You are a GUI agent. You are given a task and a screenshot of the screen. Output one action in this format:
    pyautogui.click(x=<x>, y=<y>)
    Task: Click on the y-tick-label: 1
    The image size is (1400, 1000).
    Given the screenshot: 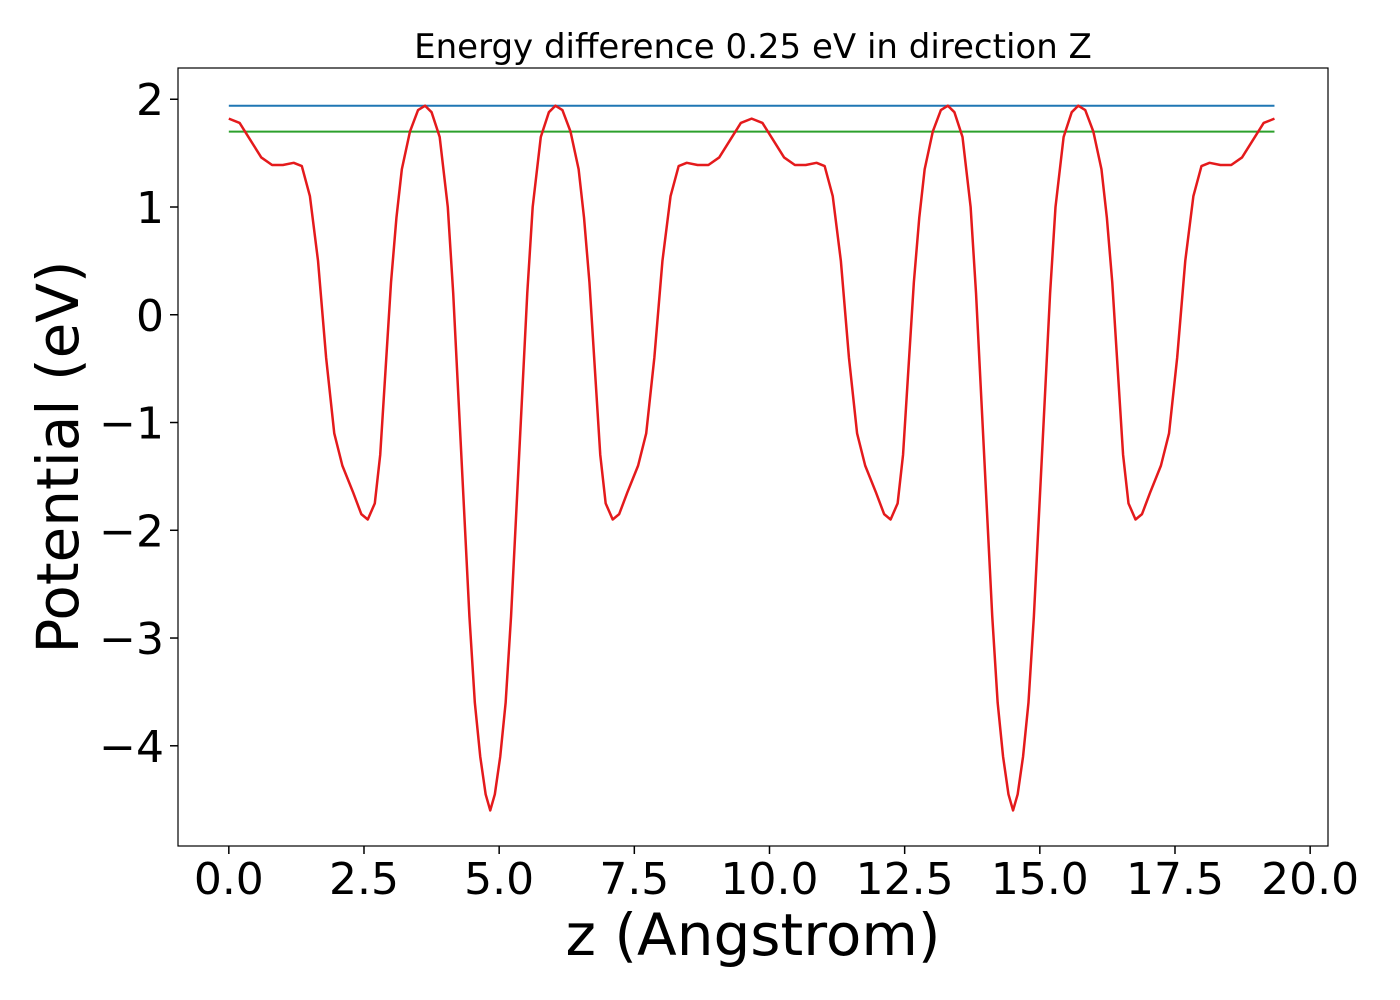 What is the action you would take?
    pyautogui.click(x=150, y=208)
    